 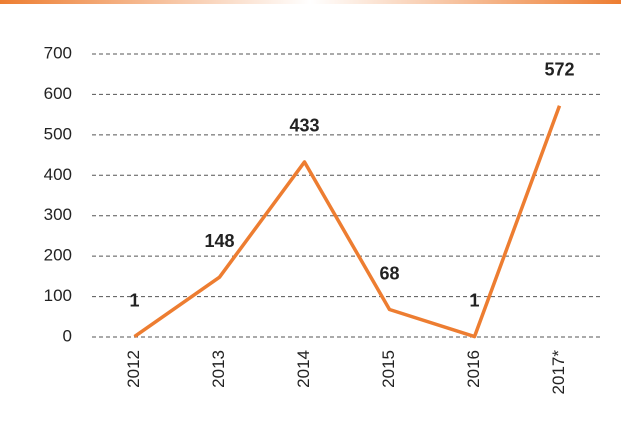 I want to click on data-label: 68, so click(x=389, y=273).